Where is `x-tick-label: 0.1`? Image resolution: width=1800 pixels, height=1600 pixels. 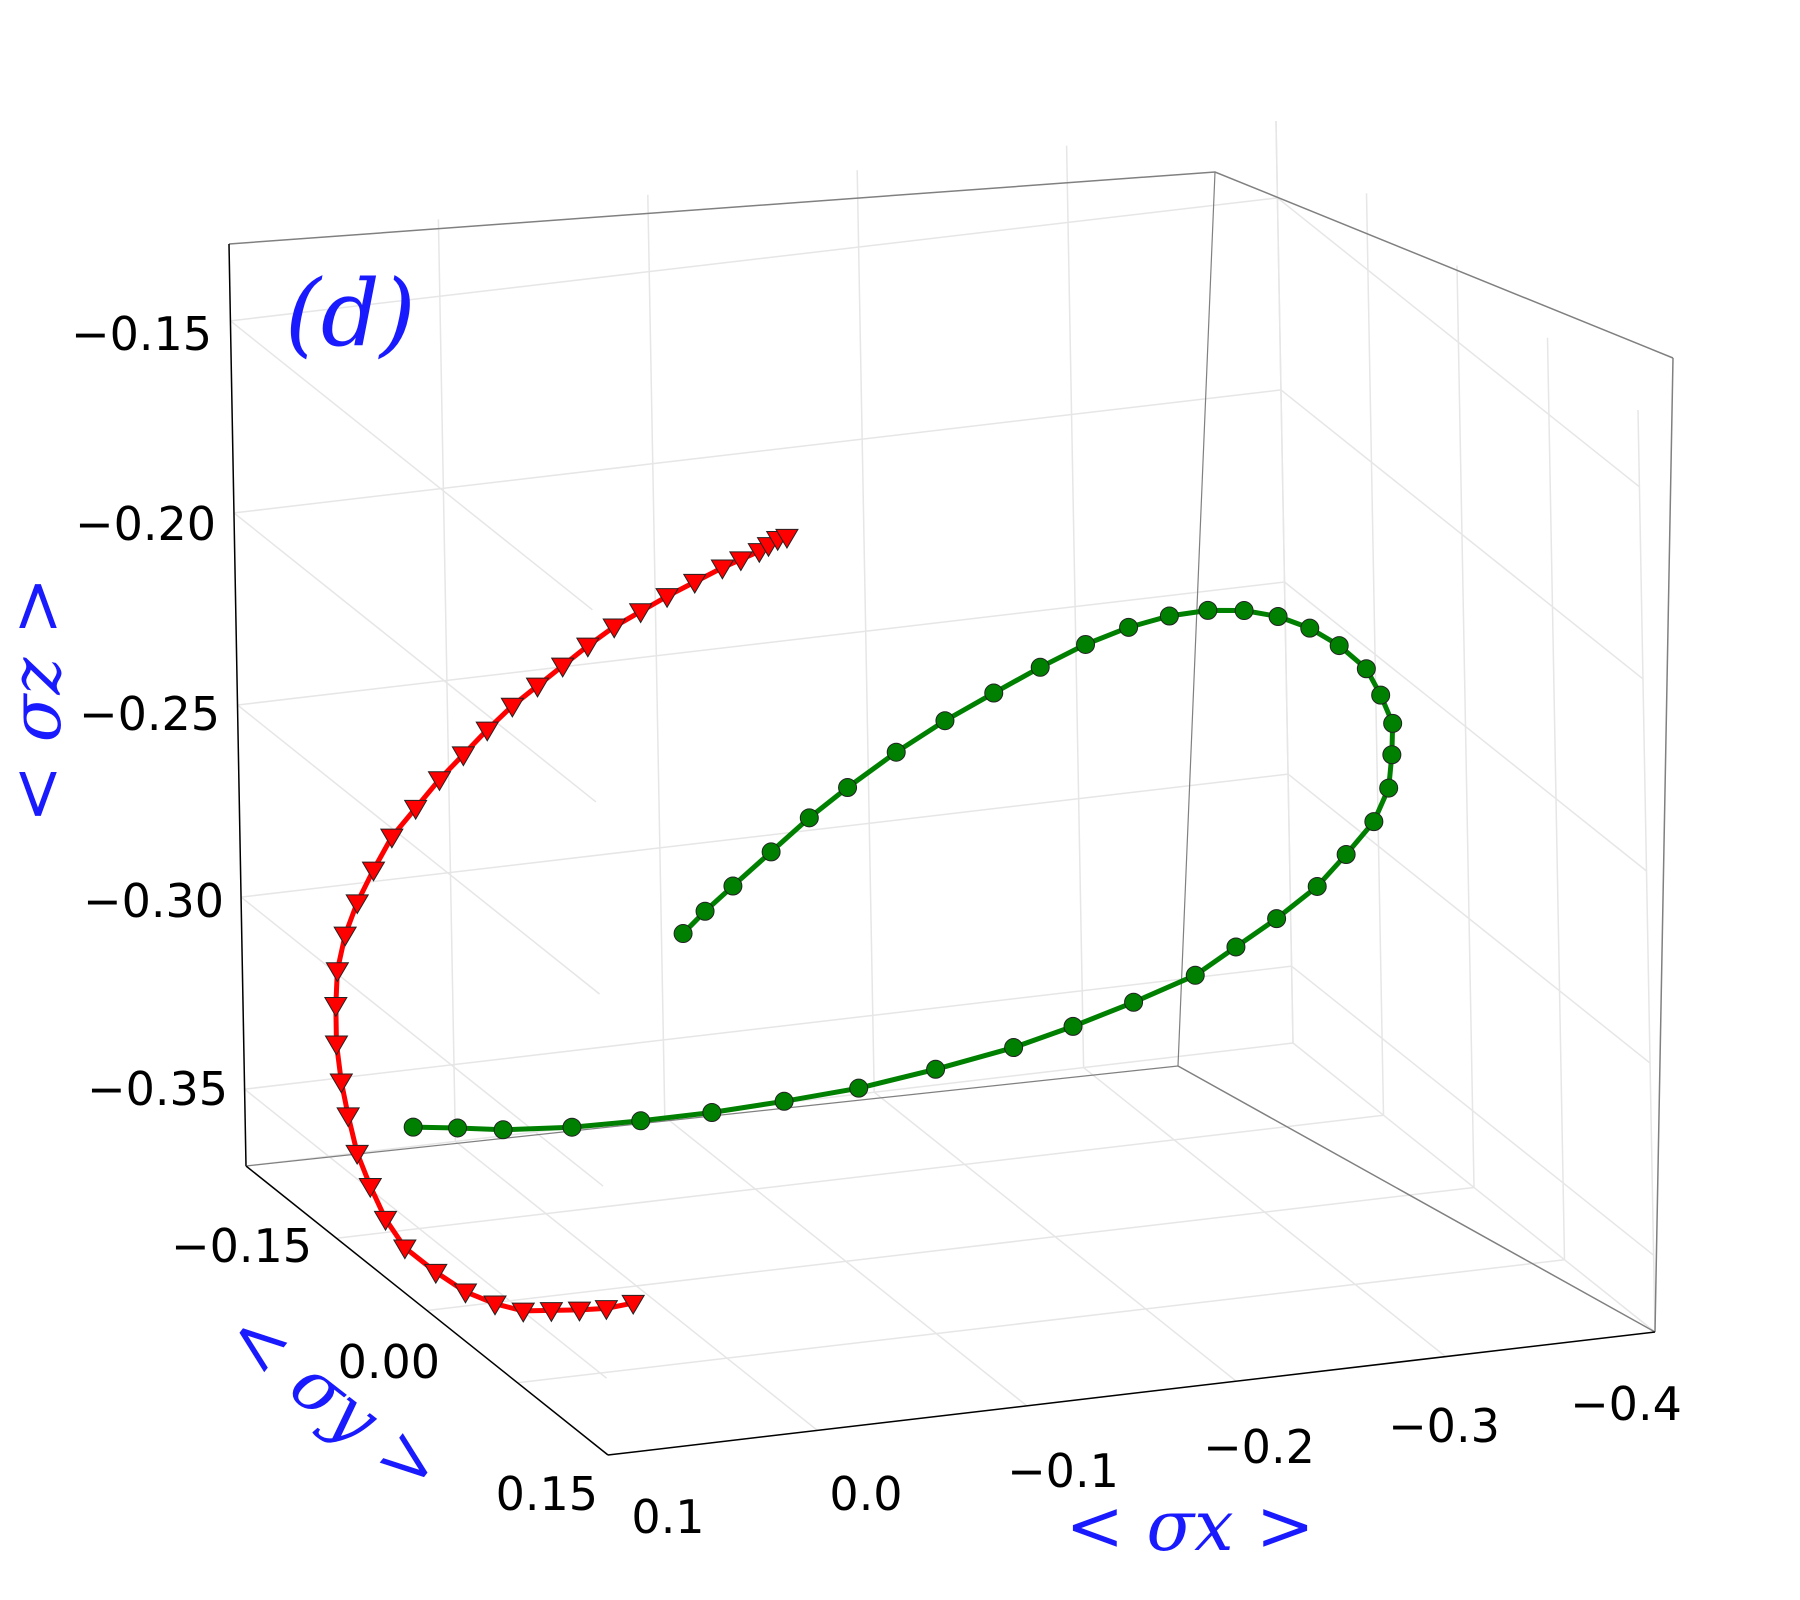
x-tick-label: 0.1 is located at coordinates (667, 1517).